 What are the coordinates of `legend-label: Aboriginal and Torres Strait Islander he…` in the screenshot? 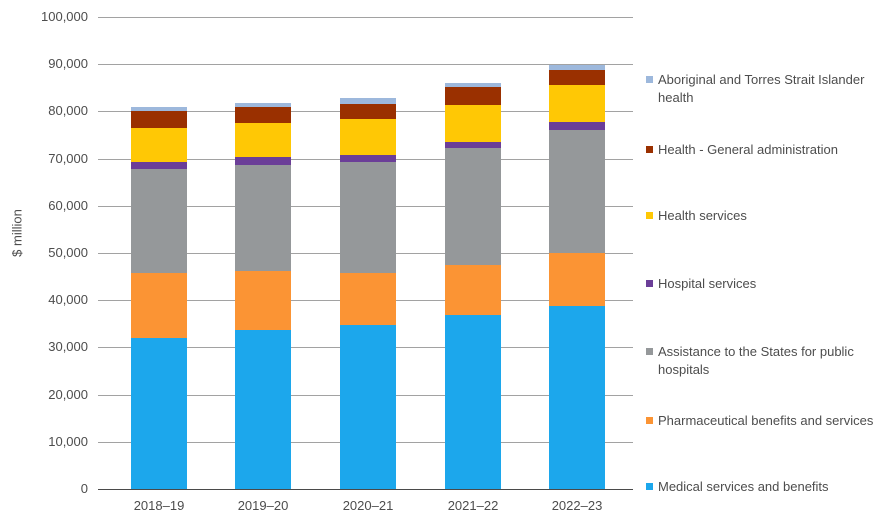 It's located at (761, 88).